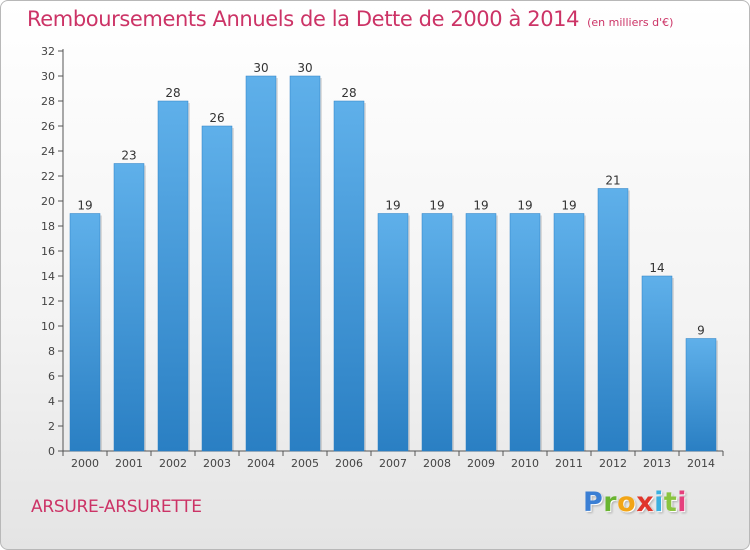 The height and width of the screenshot is (550, 750). Describe the element at coordinates (173, 276) in the screenshot. I see `bar-2002` at that location.